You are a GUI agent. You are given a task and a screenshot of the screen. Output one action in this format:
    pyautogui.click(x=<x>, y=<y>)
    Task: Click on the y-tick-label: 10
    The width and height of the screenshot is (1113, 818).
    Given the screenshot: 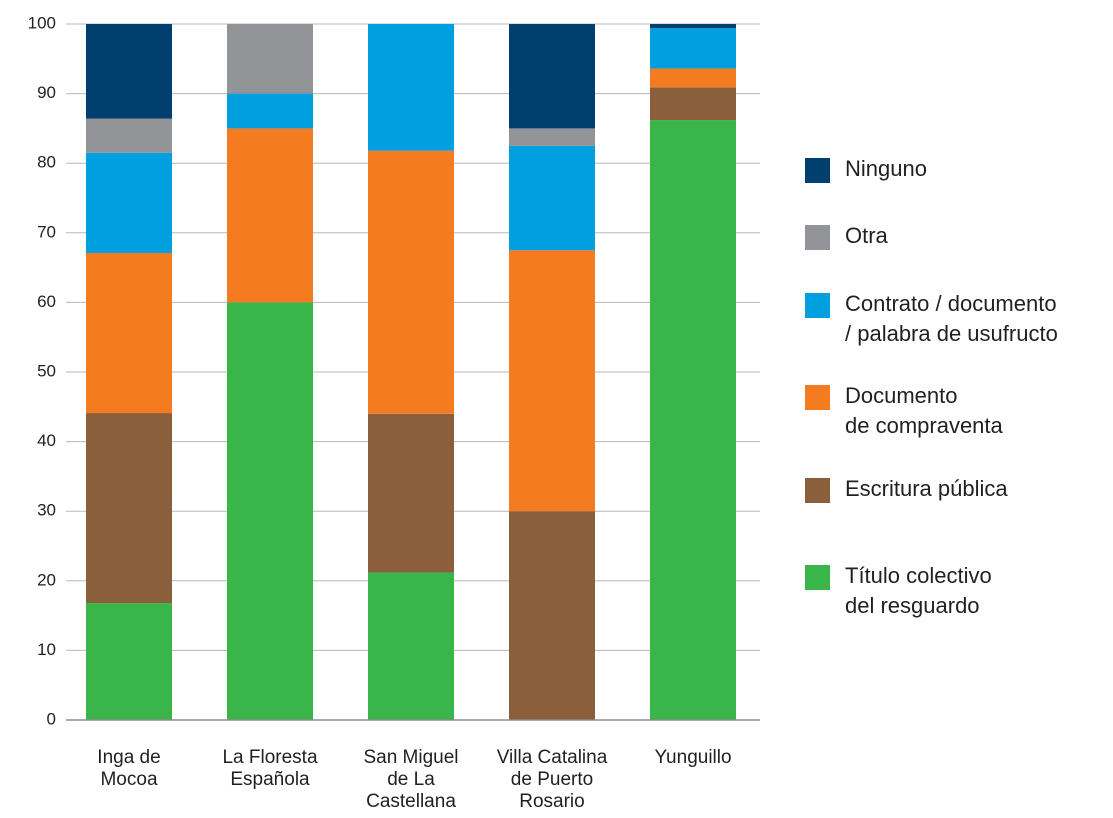 What is the action you would take?
    pyautogui.click(x=46, y=649)
    